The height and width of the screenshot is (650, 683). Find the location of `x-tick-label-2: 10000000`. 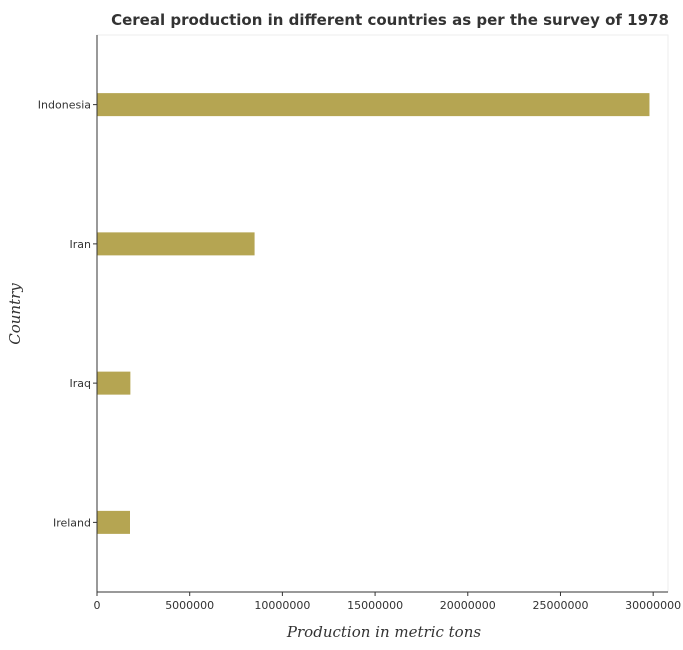

x-tick-label-2: 10000000 is located at coordinates (282, 605).